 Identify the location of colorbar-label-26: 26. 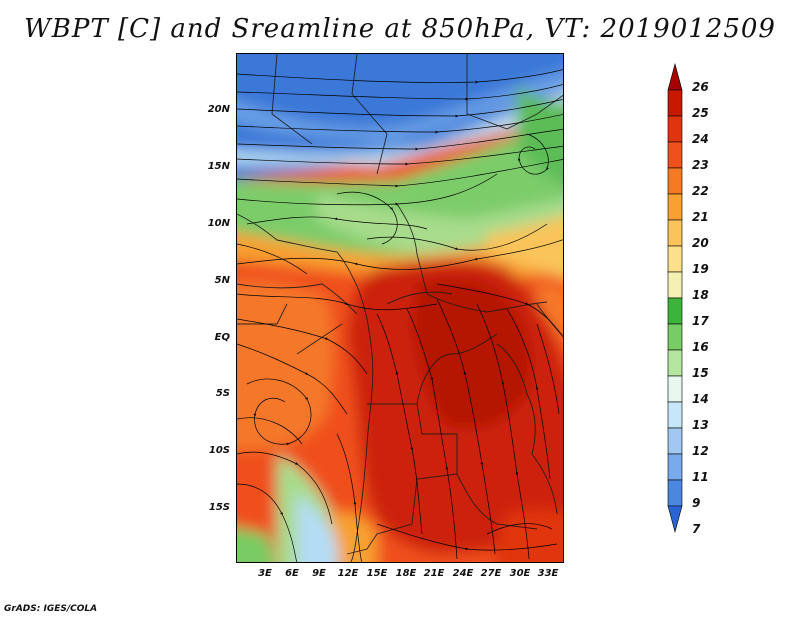
(700, 87).